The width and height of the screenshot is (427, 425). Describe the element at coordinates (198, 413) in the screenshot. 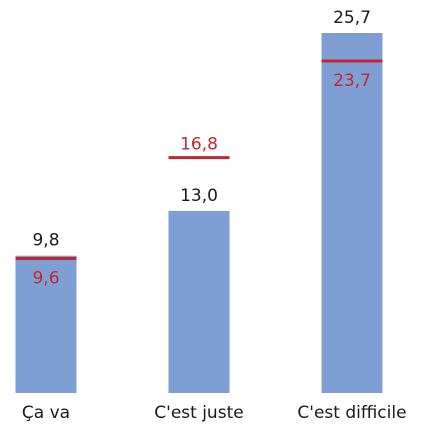

I see `category-label: C'est juste` at that location.